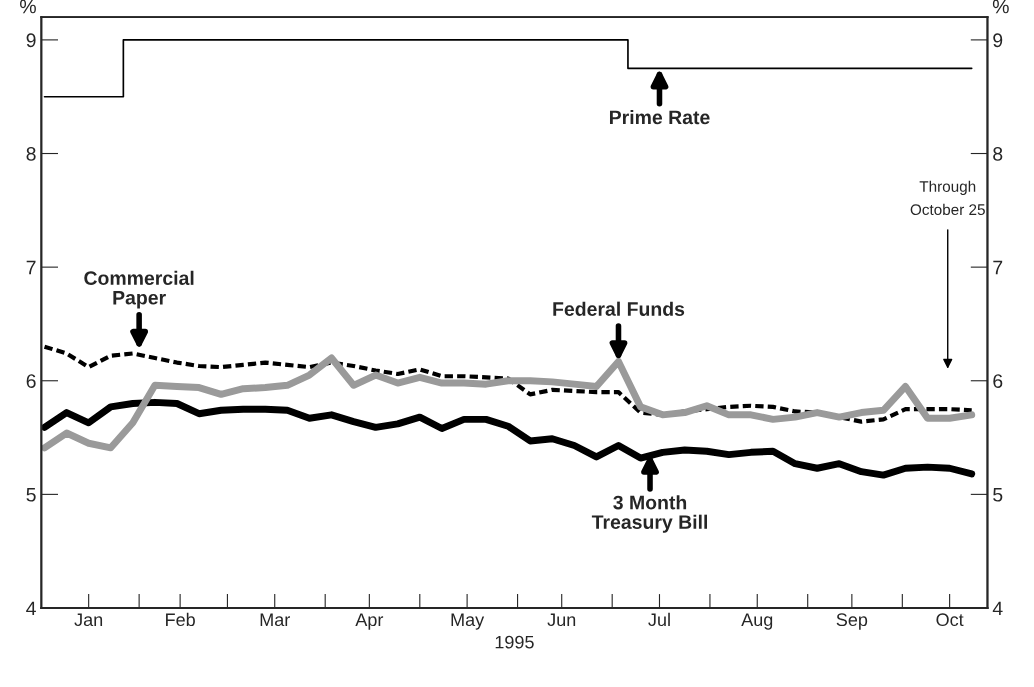 Image resolution: width=1034 pixels, height=687 pixels. Describe the element at coordinates (369, 621) in the screenshot. I see `x-tick-label: Apr` at that location.